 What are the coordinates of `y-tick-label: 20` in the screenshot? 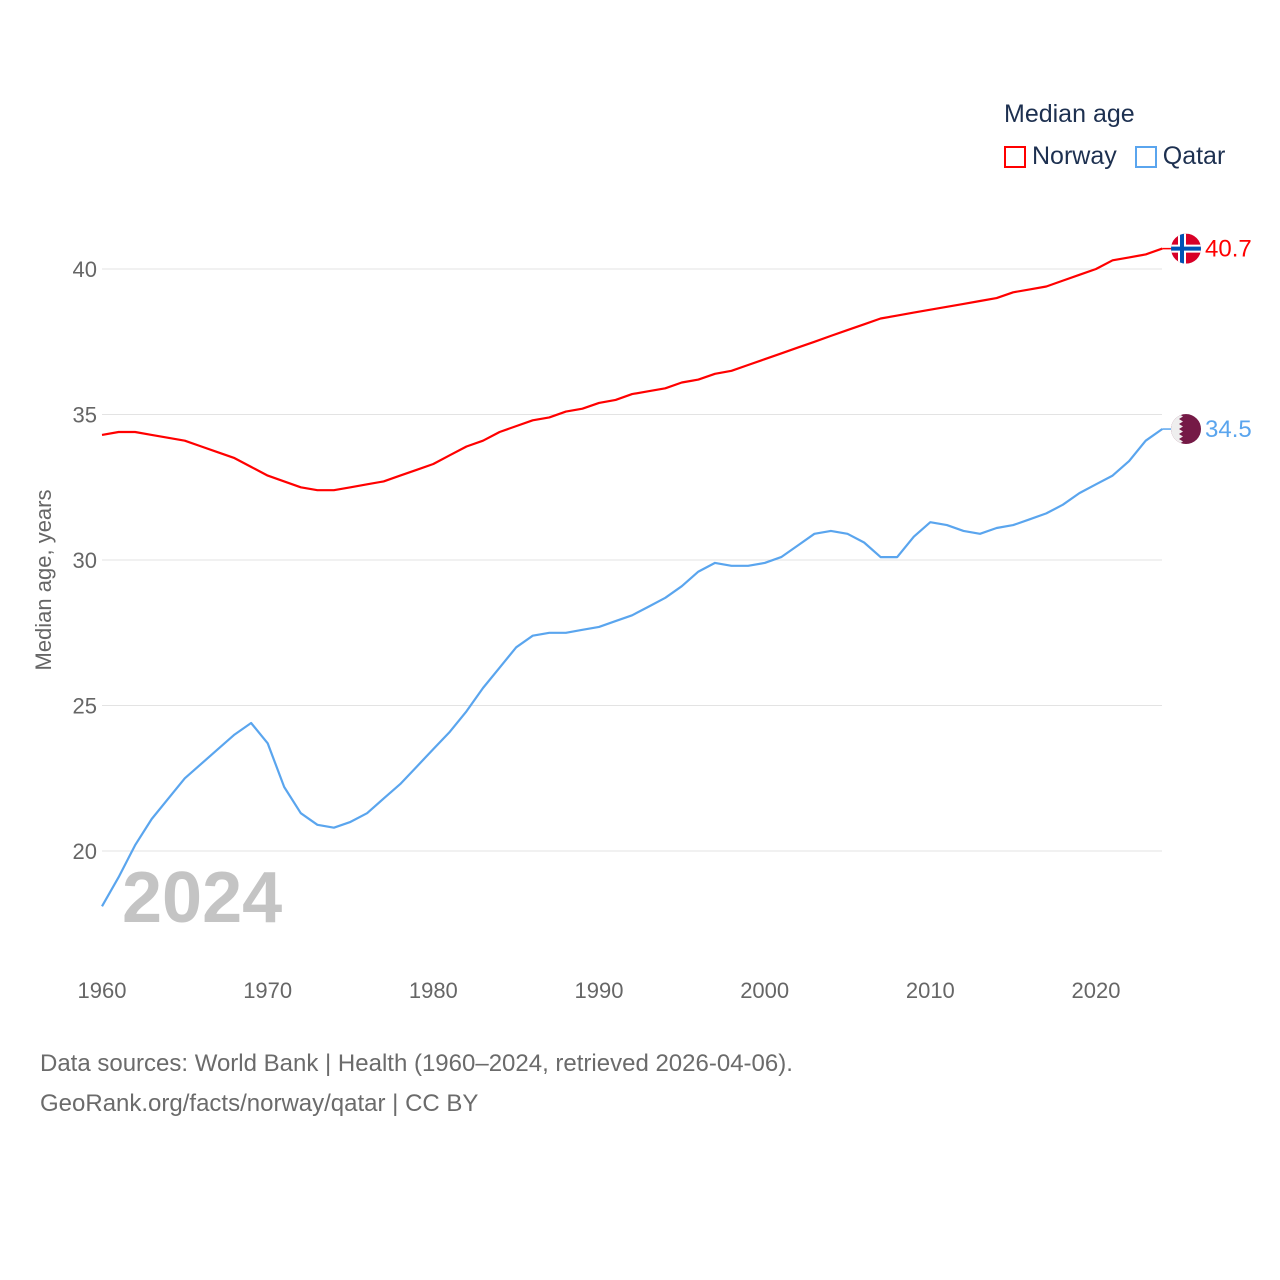 It's located at (85, 851).